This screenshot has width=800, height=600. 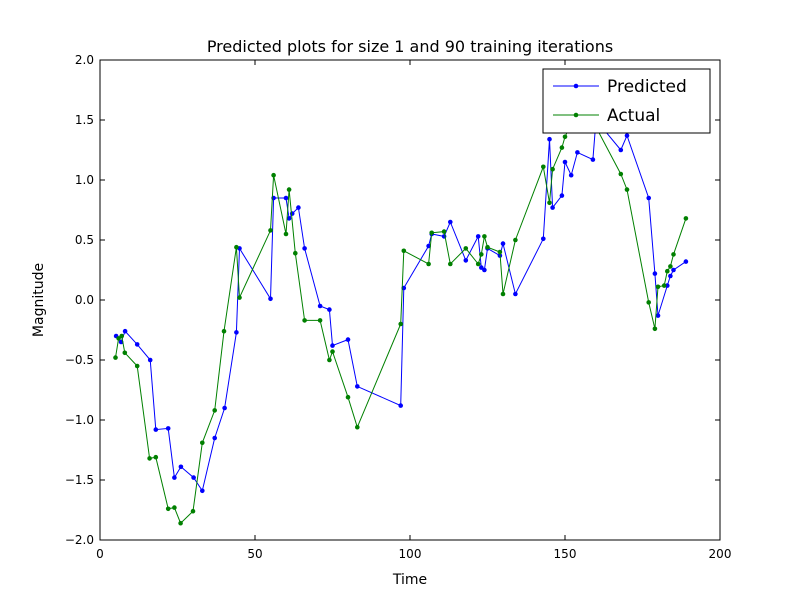 What do you see at coordinates (647, 87) in the screenshot?
I see `legend-label-predicted: Predicted` at bounding box center [647, 87].